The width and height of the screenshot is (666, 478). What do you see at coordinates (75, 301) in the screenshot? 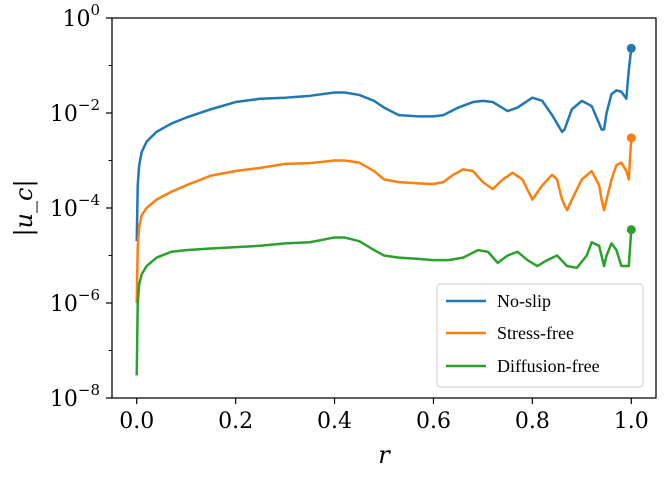
I see `y-tick-label: 10⁻⁶` at bounding box center [75, 301].